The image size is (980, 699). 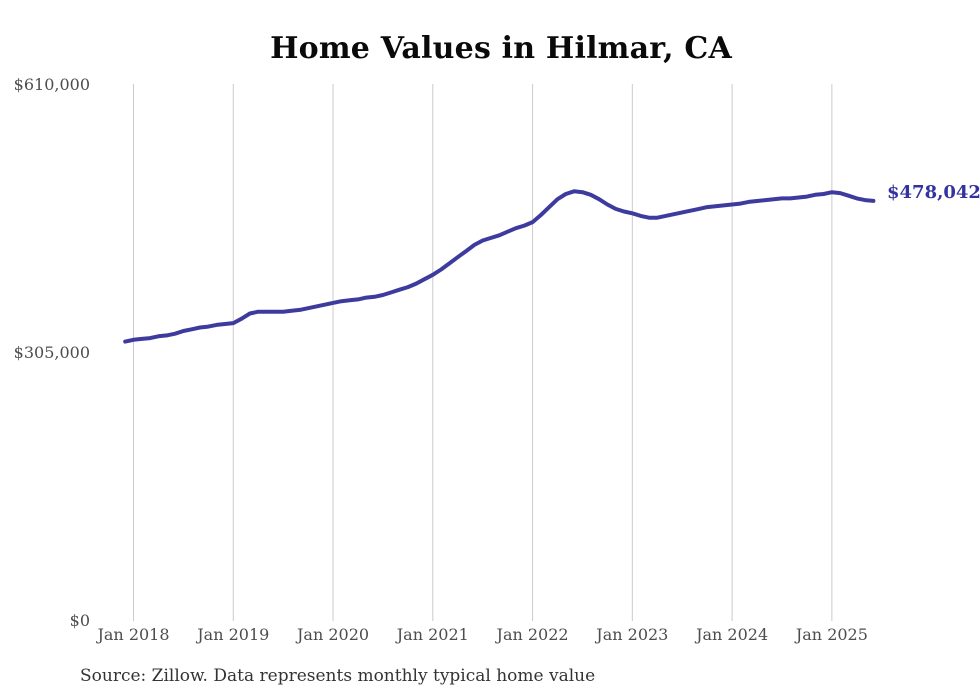 What do you see at coordinates (501, 48) in the screenshot?
I see `chart-title: Home Values in Hilmar, CA` at bounding box center [501, 48].